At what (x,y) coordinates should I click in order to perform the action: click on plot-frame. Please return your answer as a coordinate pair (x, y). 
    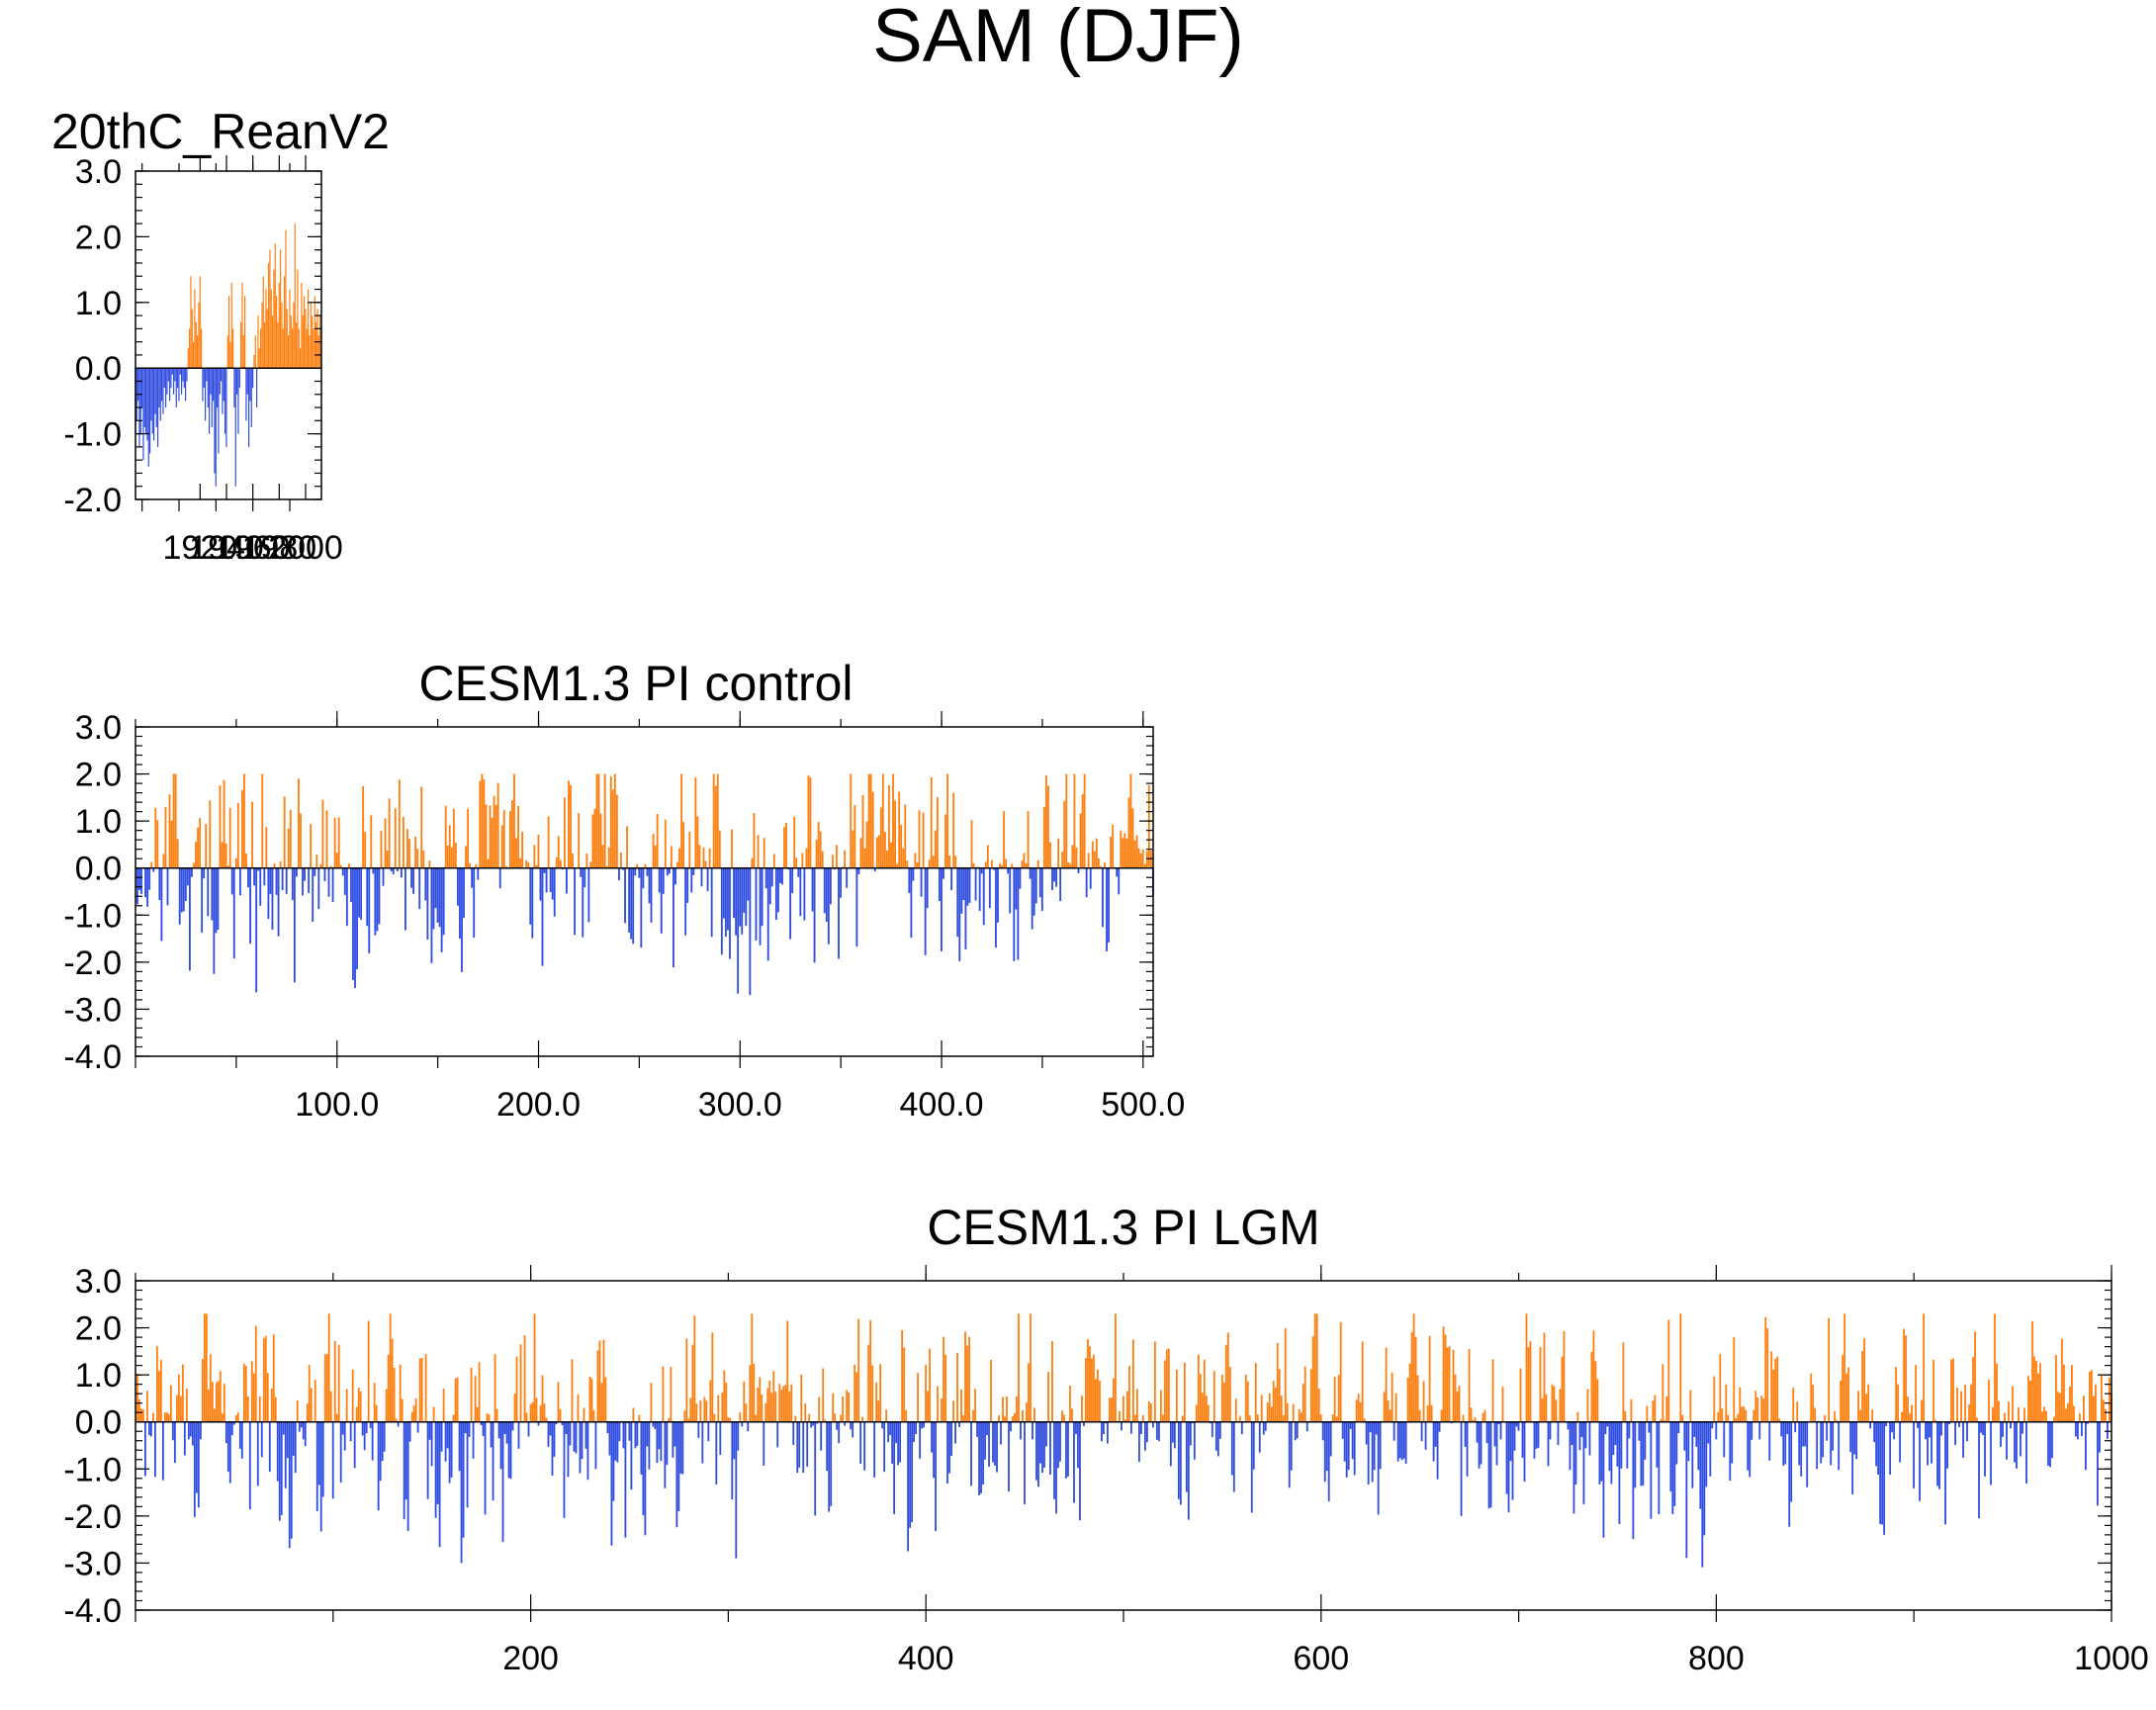
    Looking at the image, I should click on (228, 335).